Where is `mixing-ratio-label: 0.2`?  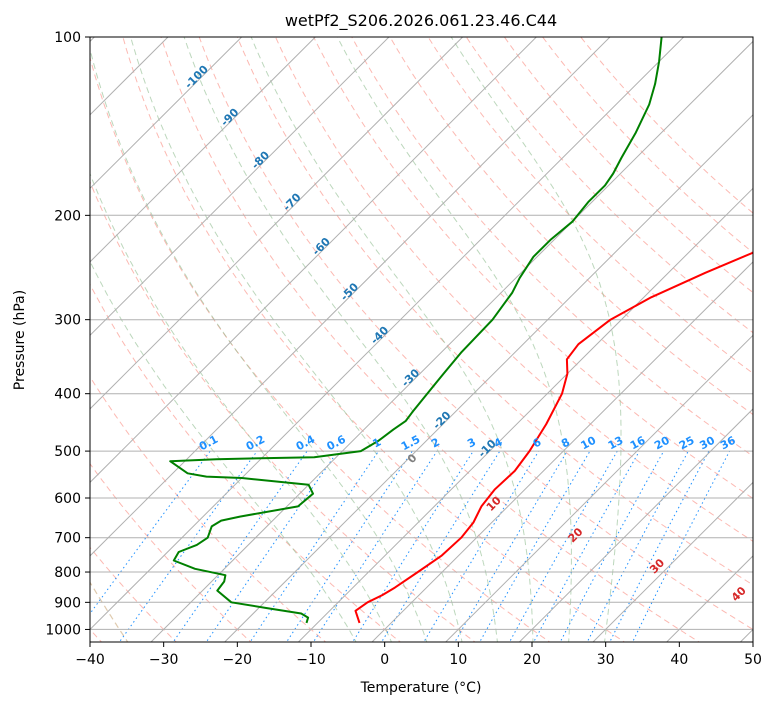
mixing-ratio-label: 0.2 is located at coordinates (255, 443).